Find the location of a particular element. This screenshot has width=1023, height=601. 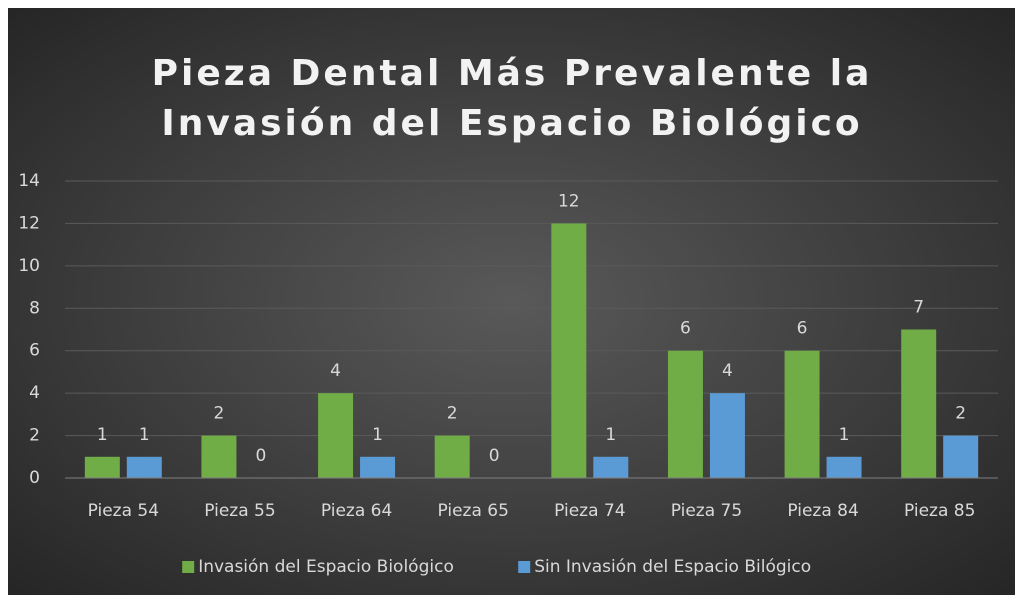

y-tick-label: 4 is located at coordinates (34, 393).